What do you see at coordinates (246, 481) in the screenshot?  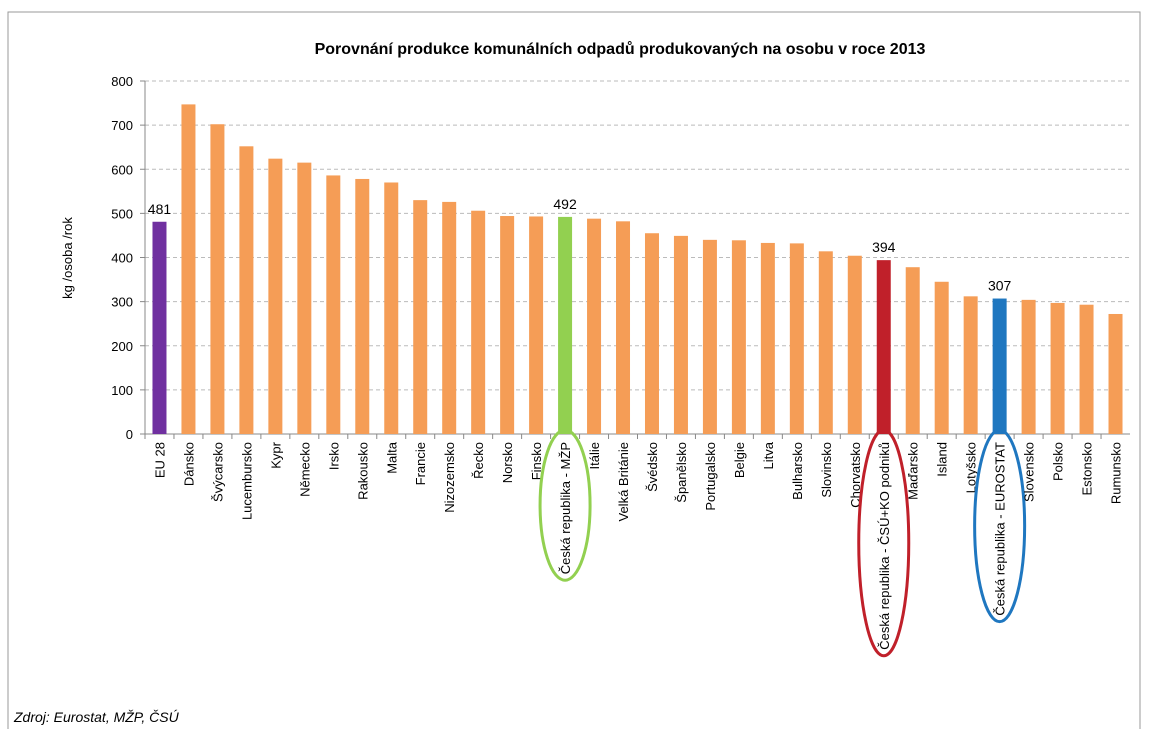 I see `x-tick-label: Lucembursko` at bounding box center [246, 481].